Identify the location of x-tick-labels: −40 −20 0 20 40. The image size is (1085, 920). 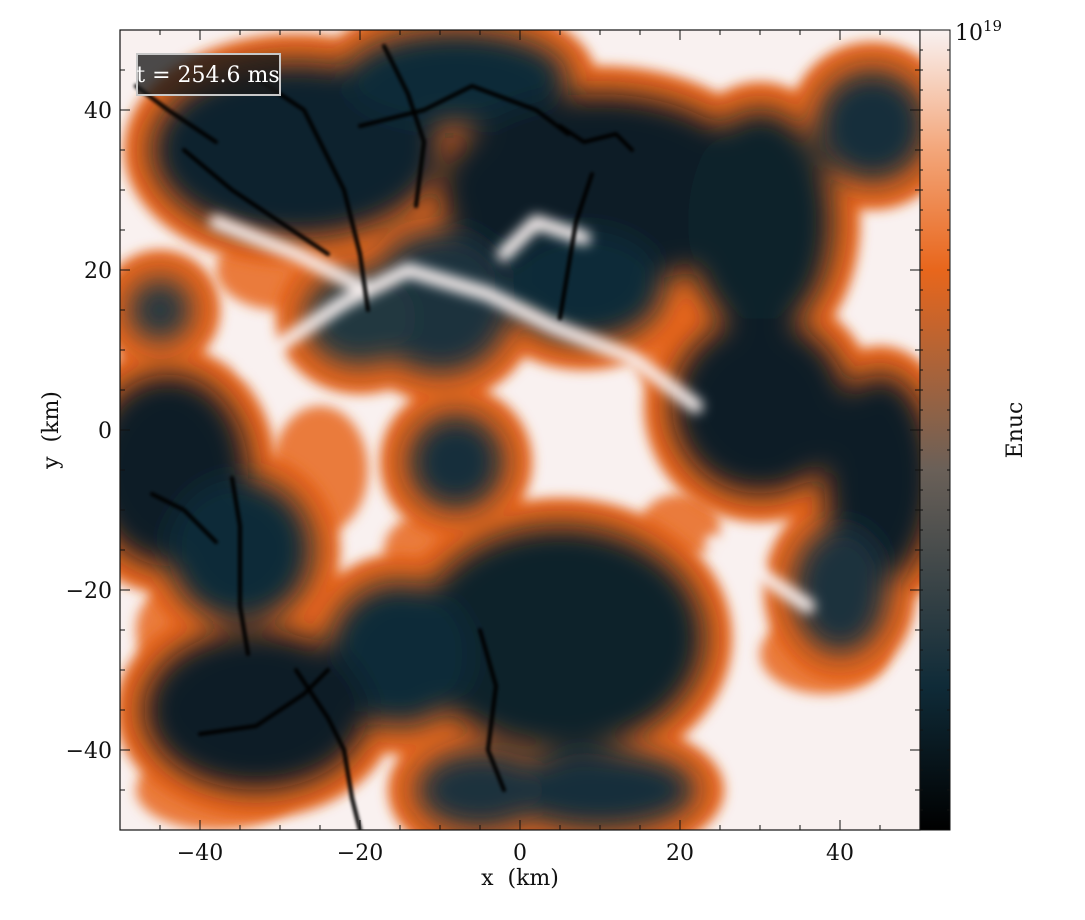
(515, 853).